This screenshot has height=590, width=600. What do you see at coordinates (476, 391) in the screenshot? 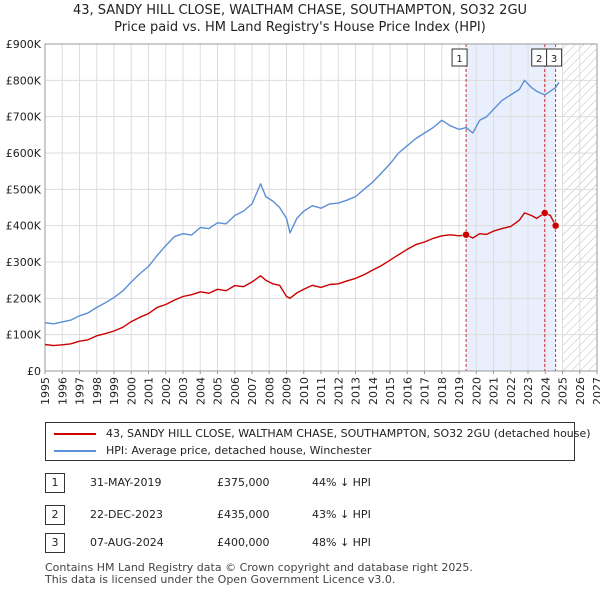
I see `x-tick-label: 2020` at bounding box center [476, 391].